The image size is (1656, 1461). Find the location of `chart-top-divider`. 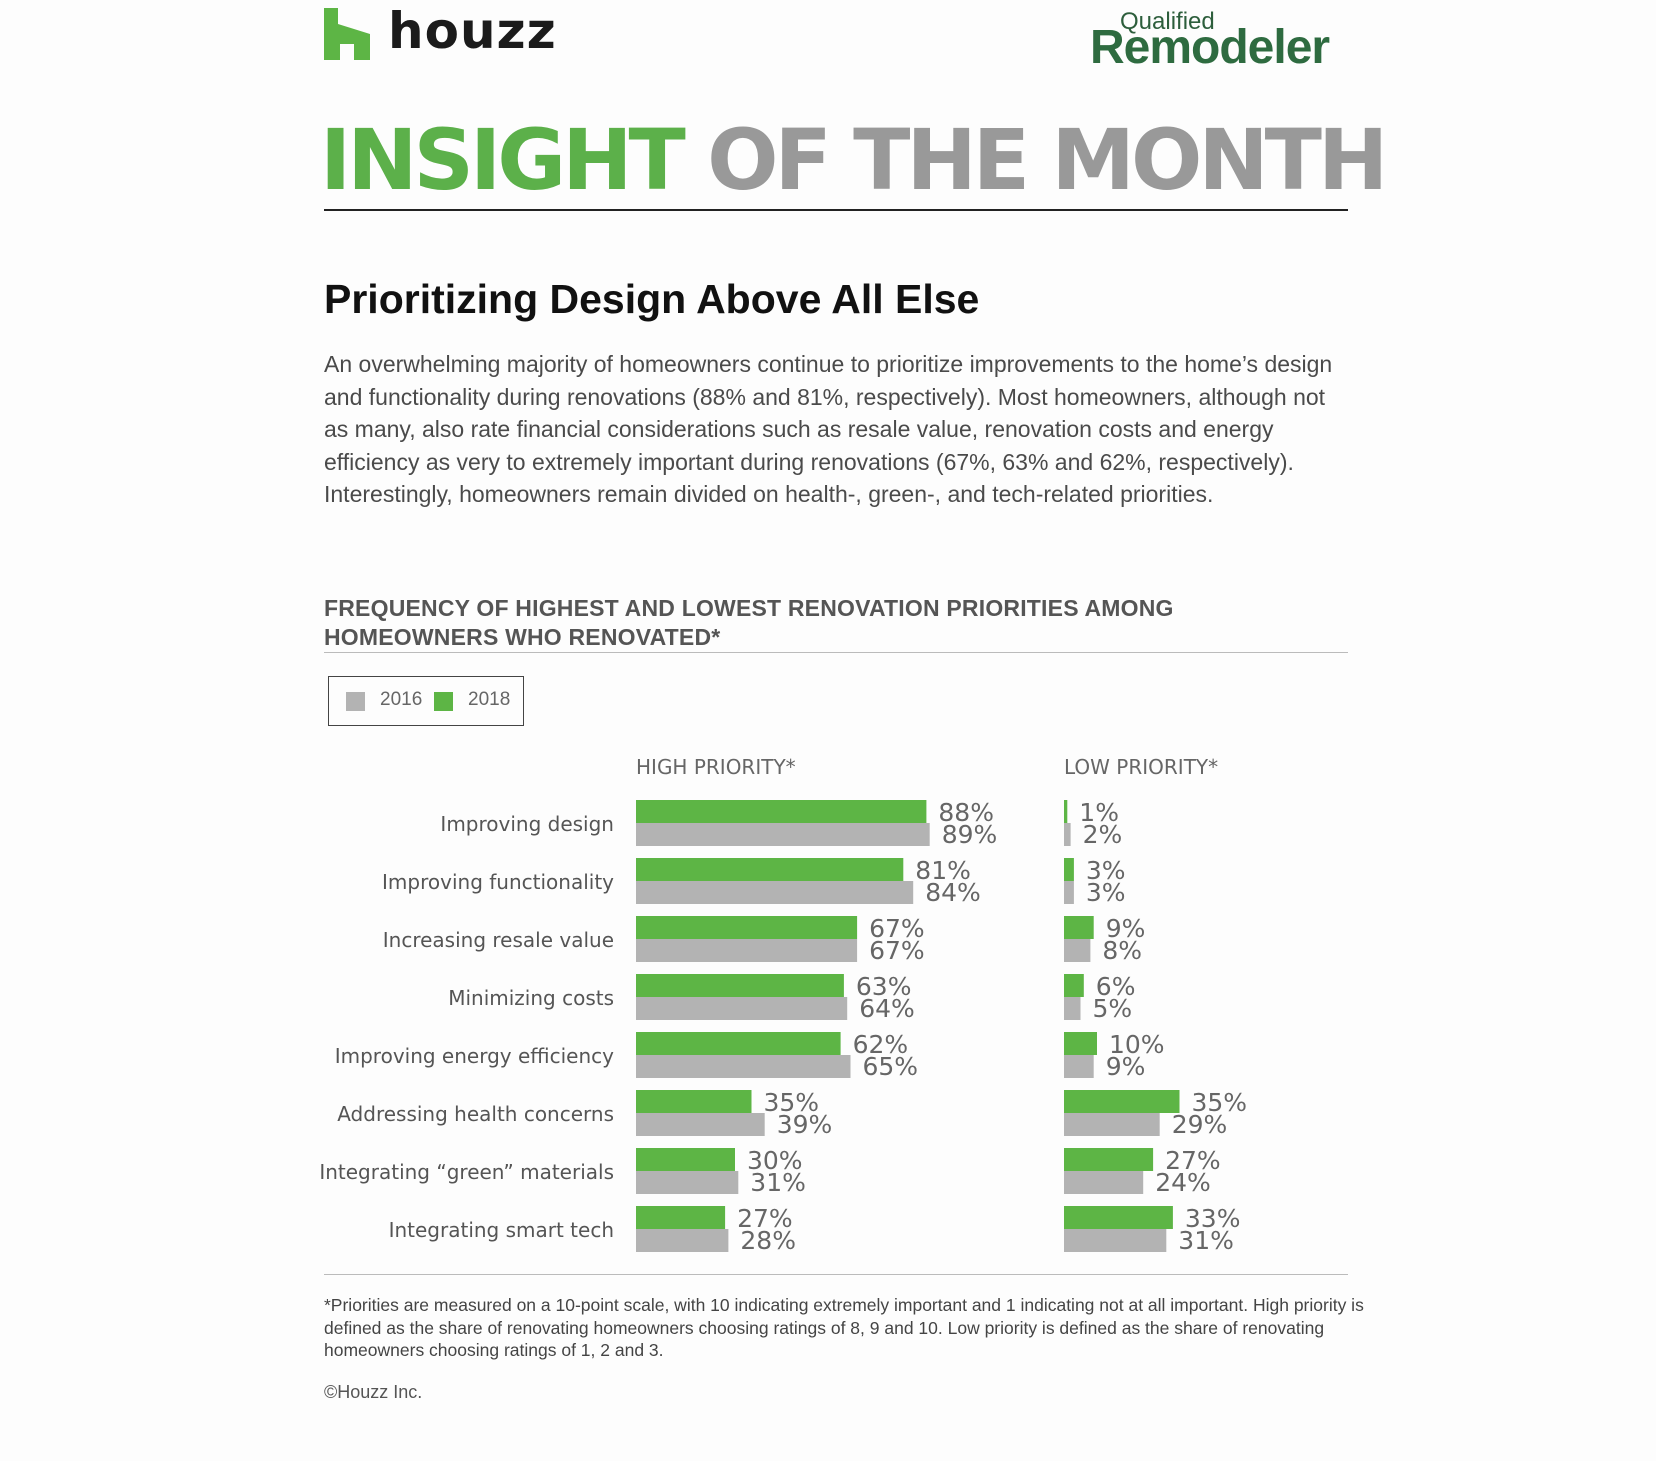

chart-top-divider is located at coordinates (836, 652).